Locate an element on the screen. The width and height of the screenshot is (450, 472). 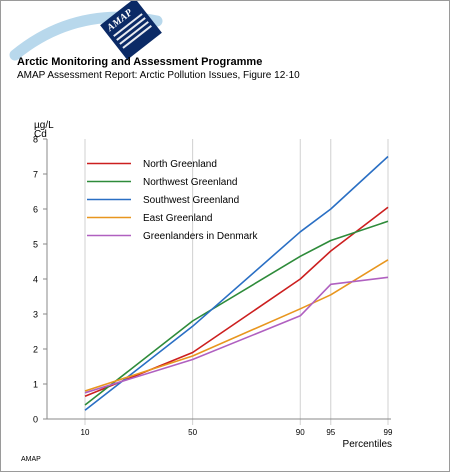
y-axis-label: Cd is located at coordinates (40, 134).